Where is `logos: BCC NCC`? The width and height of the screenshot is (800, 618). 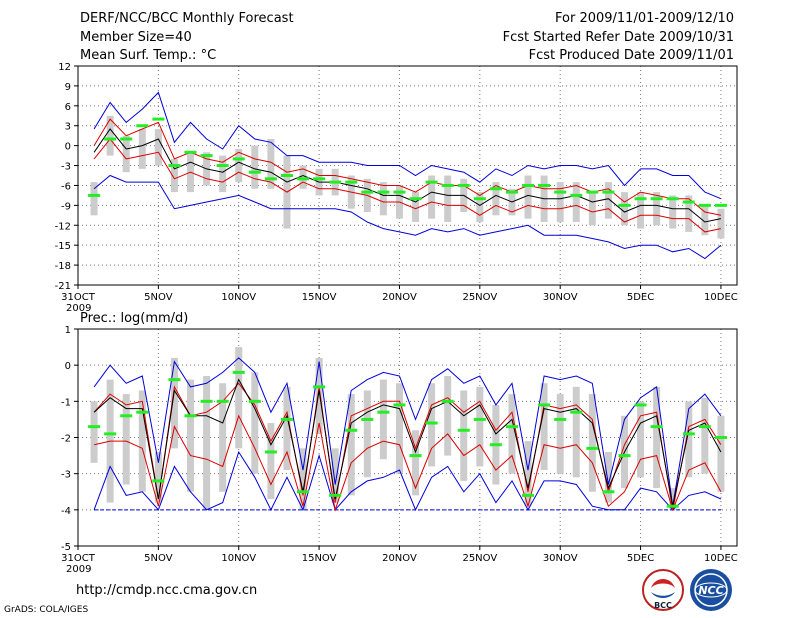 logos: BCC NCC is located at coordinates (687, 590).